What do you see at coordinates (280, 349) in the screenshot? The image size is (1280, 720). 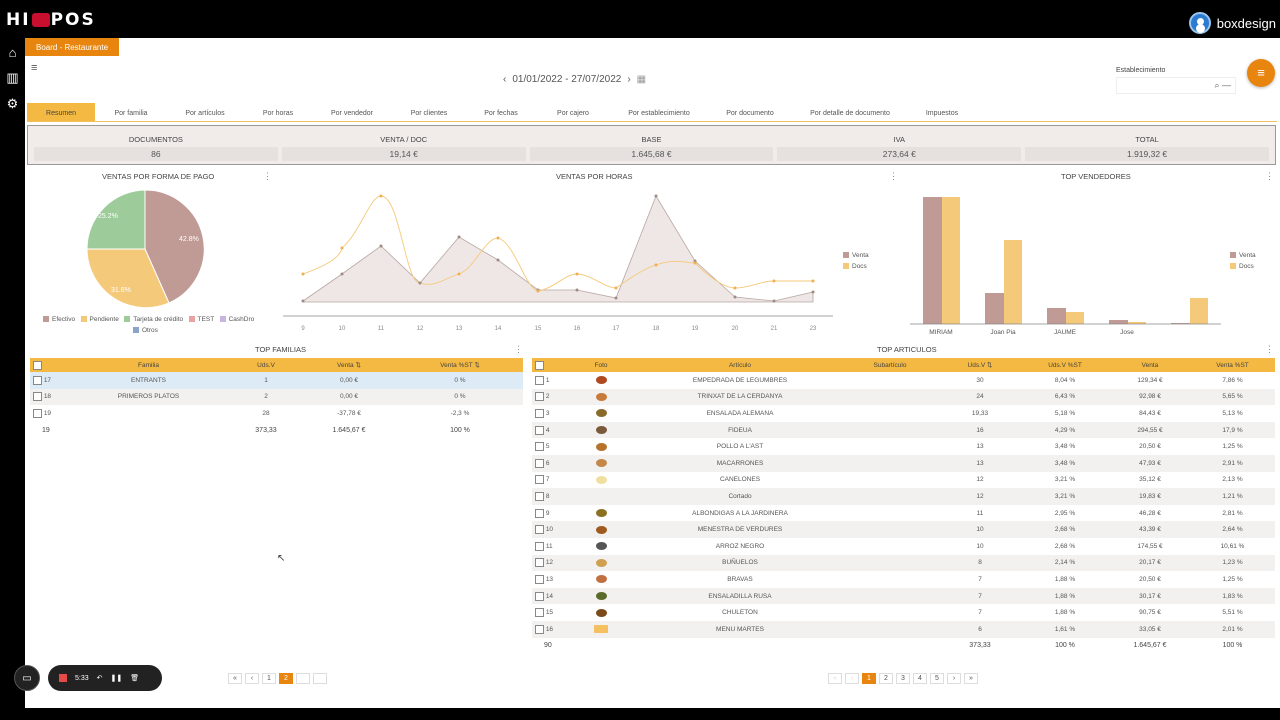 I see `familias-title: TOP FAMILIAS` at bounding box center [280, 349].